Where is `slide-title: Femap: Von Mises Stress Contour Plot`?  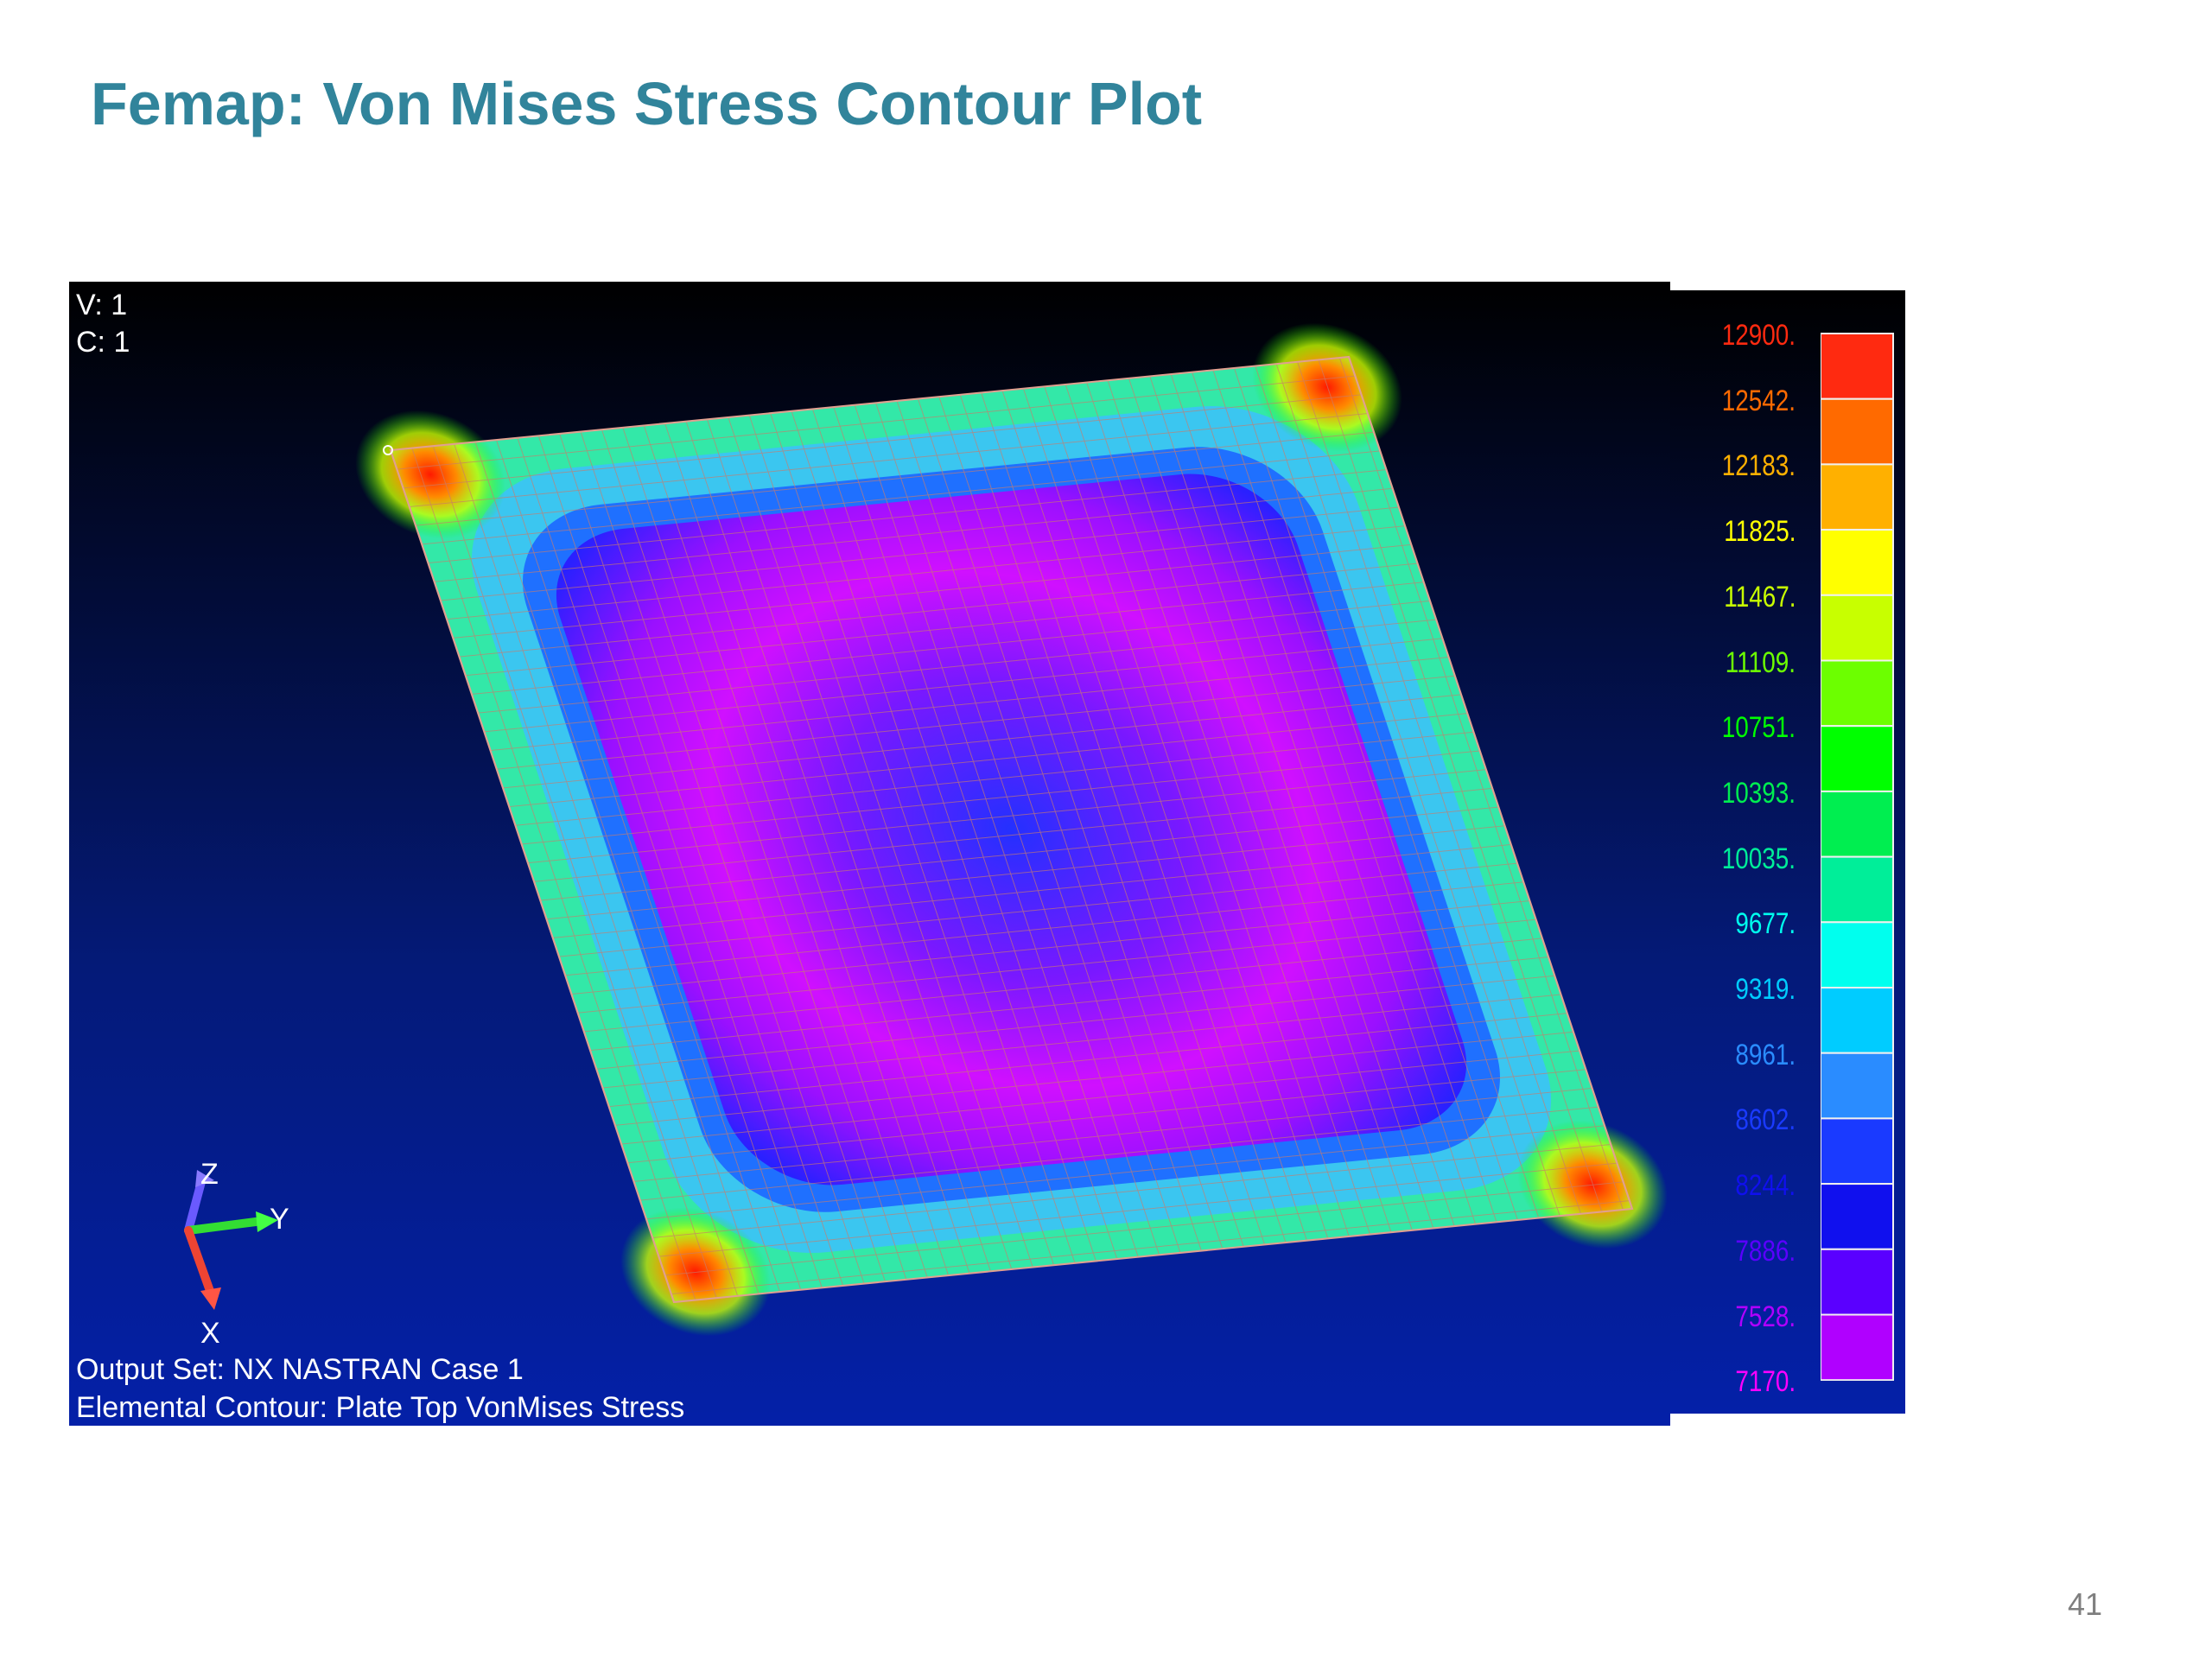
slide-title: Femap: Von Mises Stress Contour Plot is located at coordinates (647, 103).